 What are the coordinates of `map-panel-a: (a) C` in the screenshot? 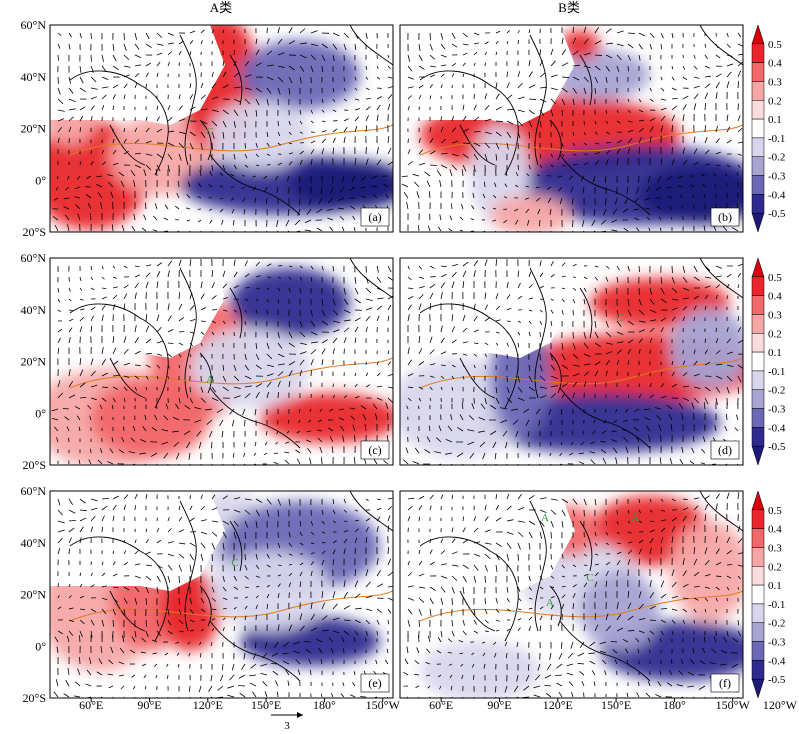 It's located at (221, 128).